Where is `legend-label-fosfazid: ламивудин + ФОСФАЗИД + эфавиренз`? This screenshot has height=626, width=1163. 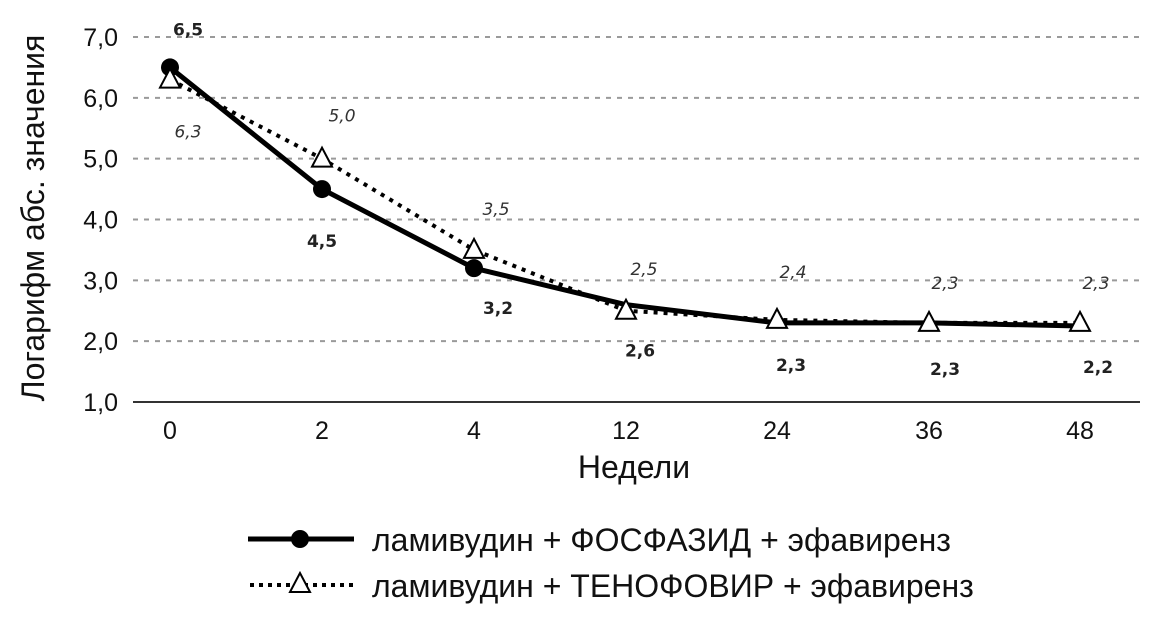 legend-label-fosfazid: ламивудин + ФОСФАЗИД + эфавиренз is located at coordinates (661, 540).